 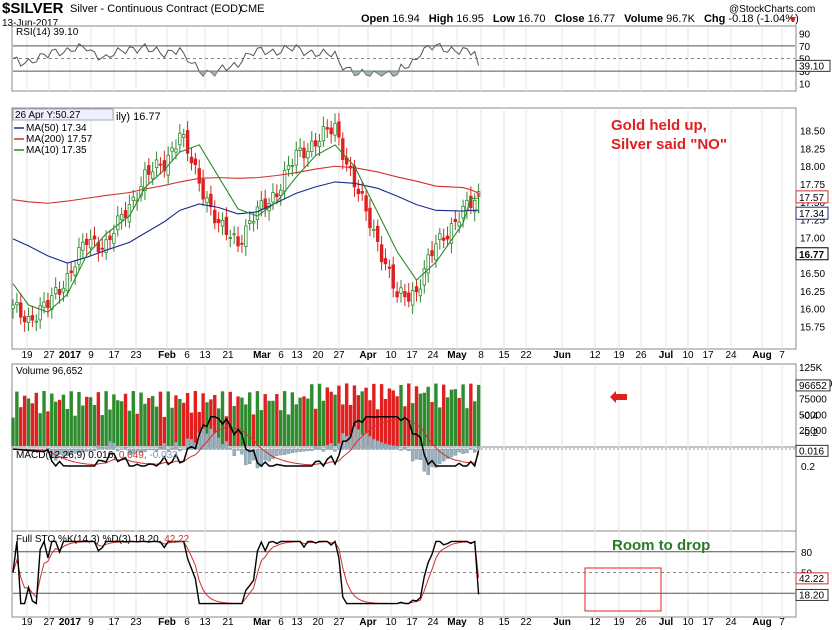 I want to click on high-label: High, so click(x=441, y=19).